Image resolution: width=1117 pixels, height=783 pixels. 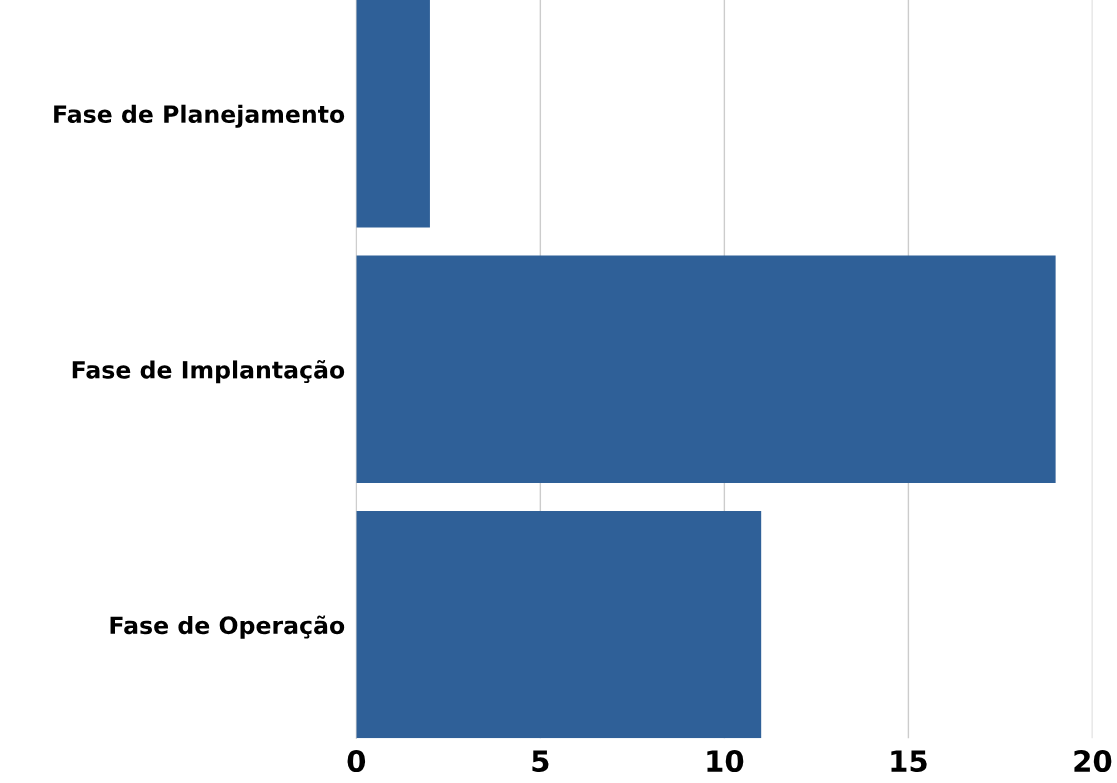 What do you see at coordinates (725, 761) in the screenshot?
I see `x-tick-label: 10` at bounding box center [725, 761].